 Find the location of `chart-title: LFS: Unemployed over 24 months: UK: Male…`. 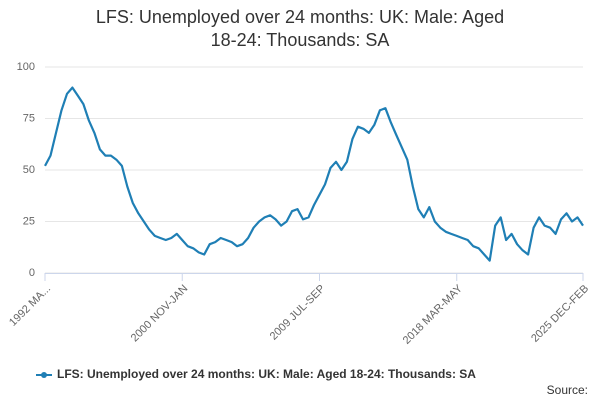

chart-title: LFS: Unemployed over 24 months: UK: Male… is located at coordinates (300, 28).